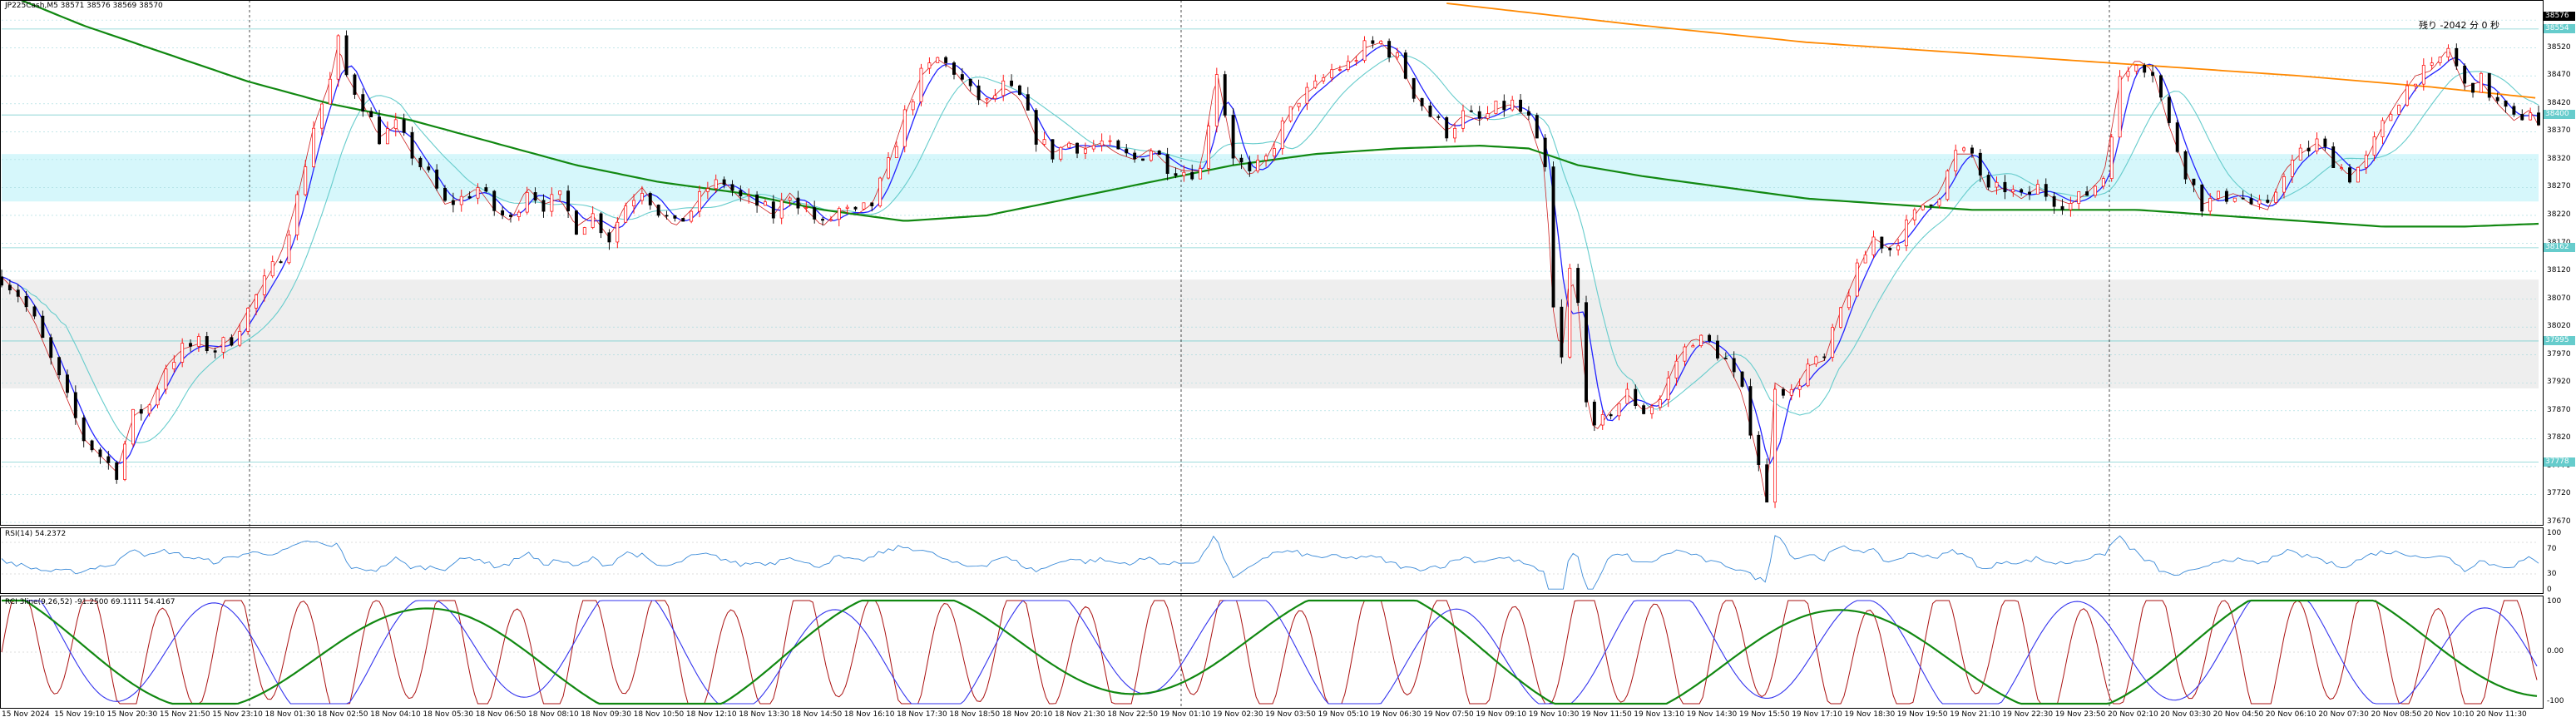  I want to click on time-label: 18 Nov 09:30, so click(606, 715).